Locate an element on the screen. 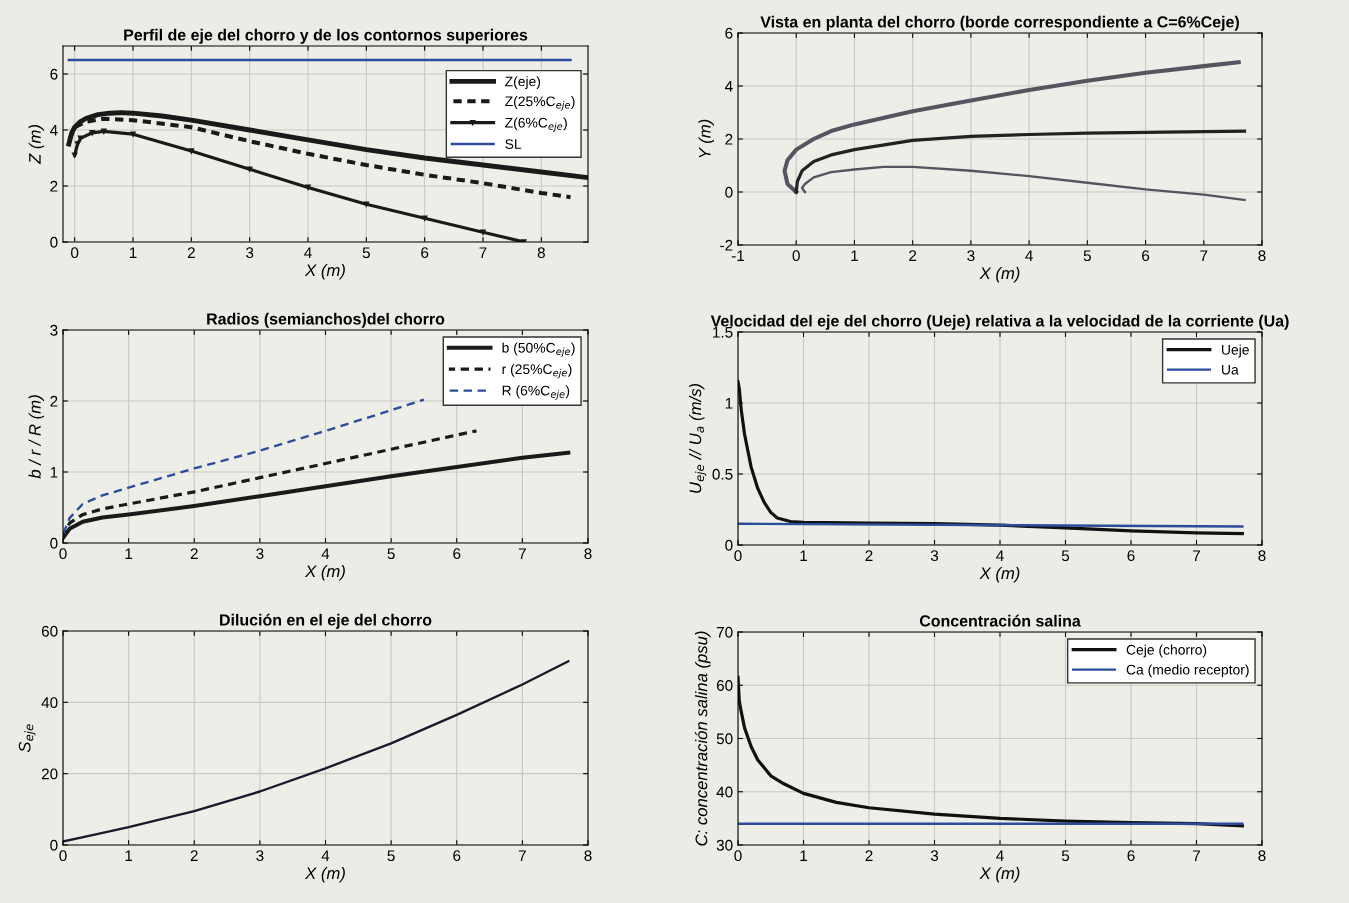 The height and width of the screenshot is (903, 1349). legend-label: r (25%C$_{eje}$) is located at coordinates (537, 371).